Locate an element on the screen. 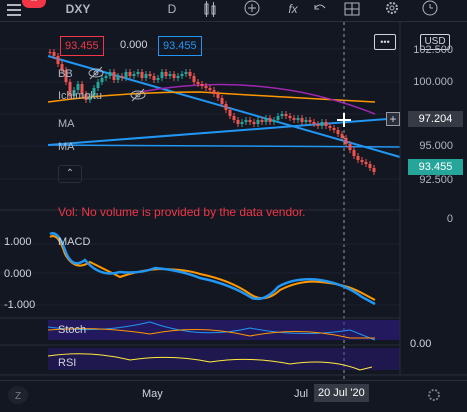  price-tick: 100.000 is located at coordinates (433, 82).